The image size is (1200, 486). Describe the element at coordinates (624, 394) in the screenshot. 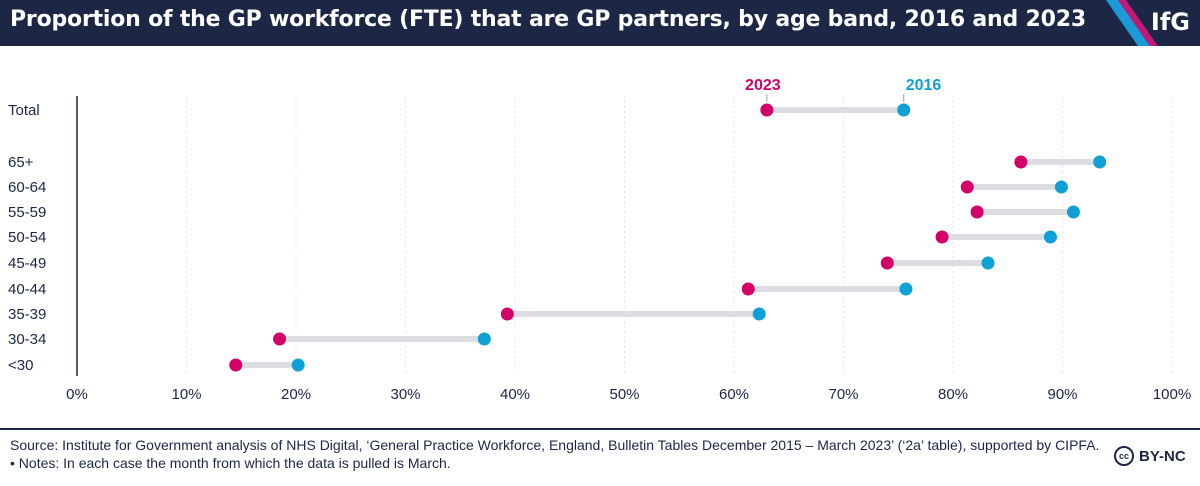

I see `x-tick-label: 50%` at that location.